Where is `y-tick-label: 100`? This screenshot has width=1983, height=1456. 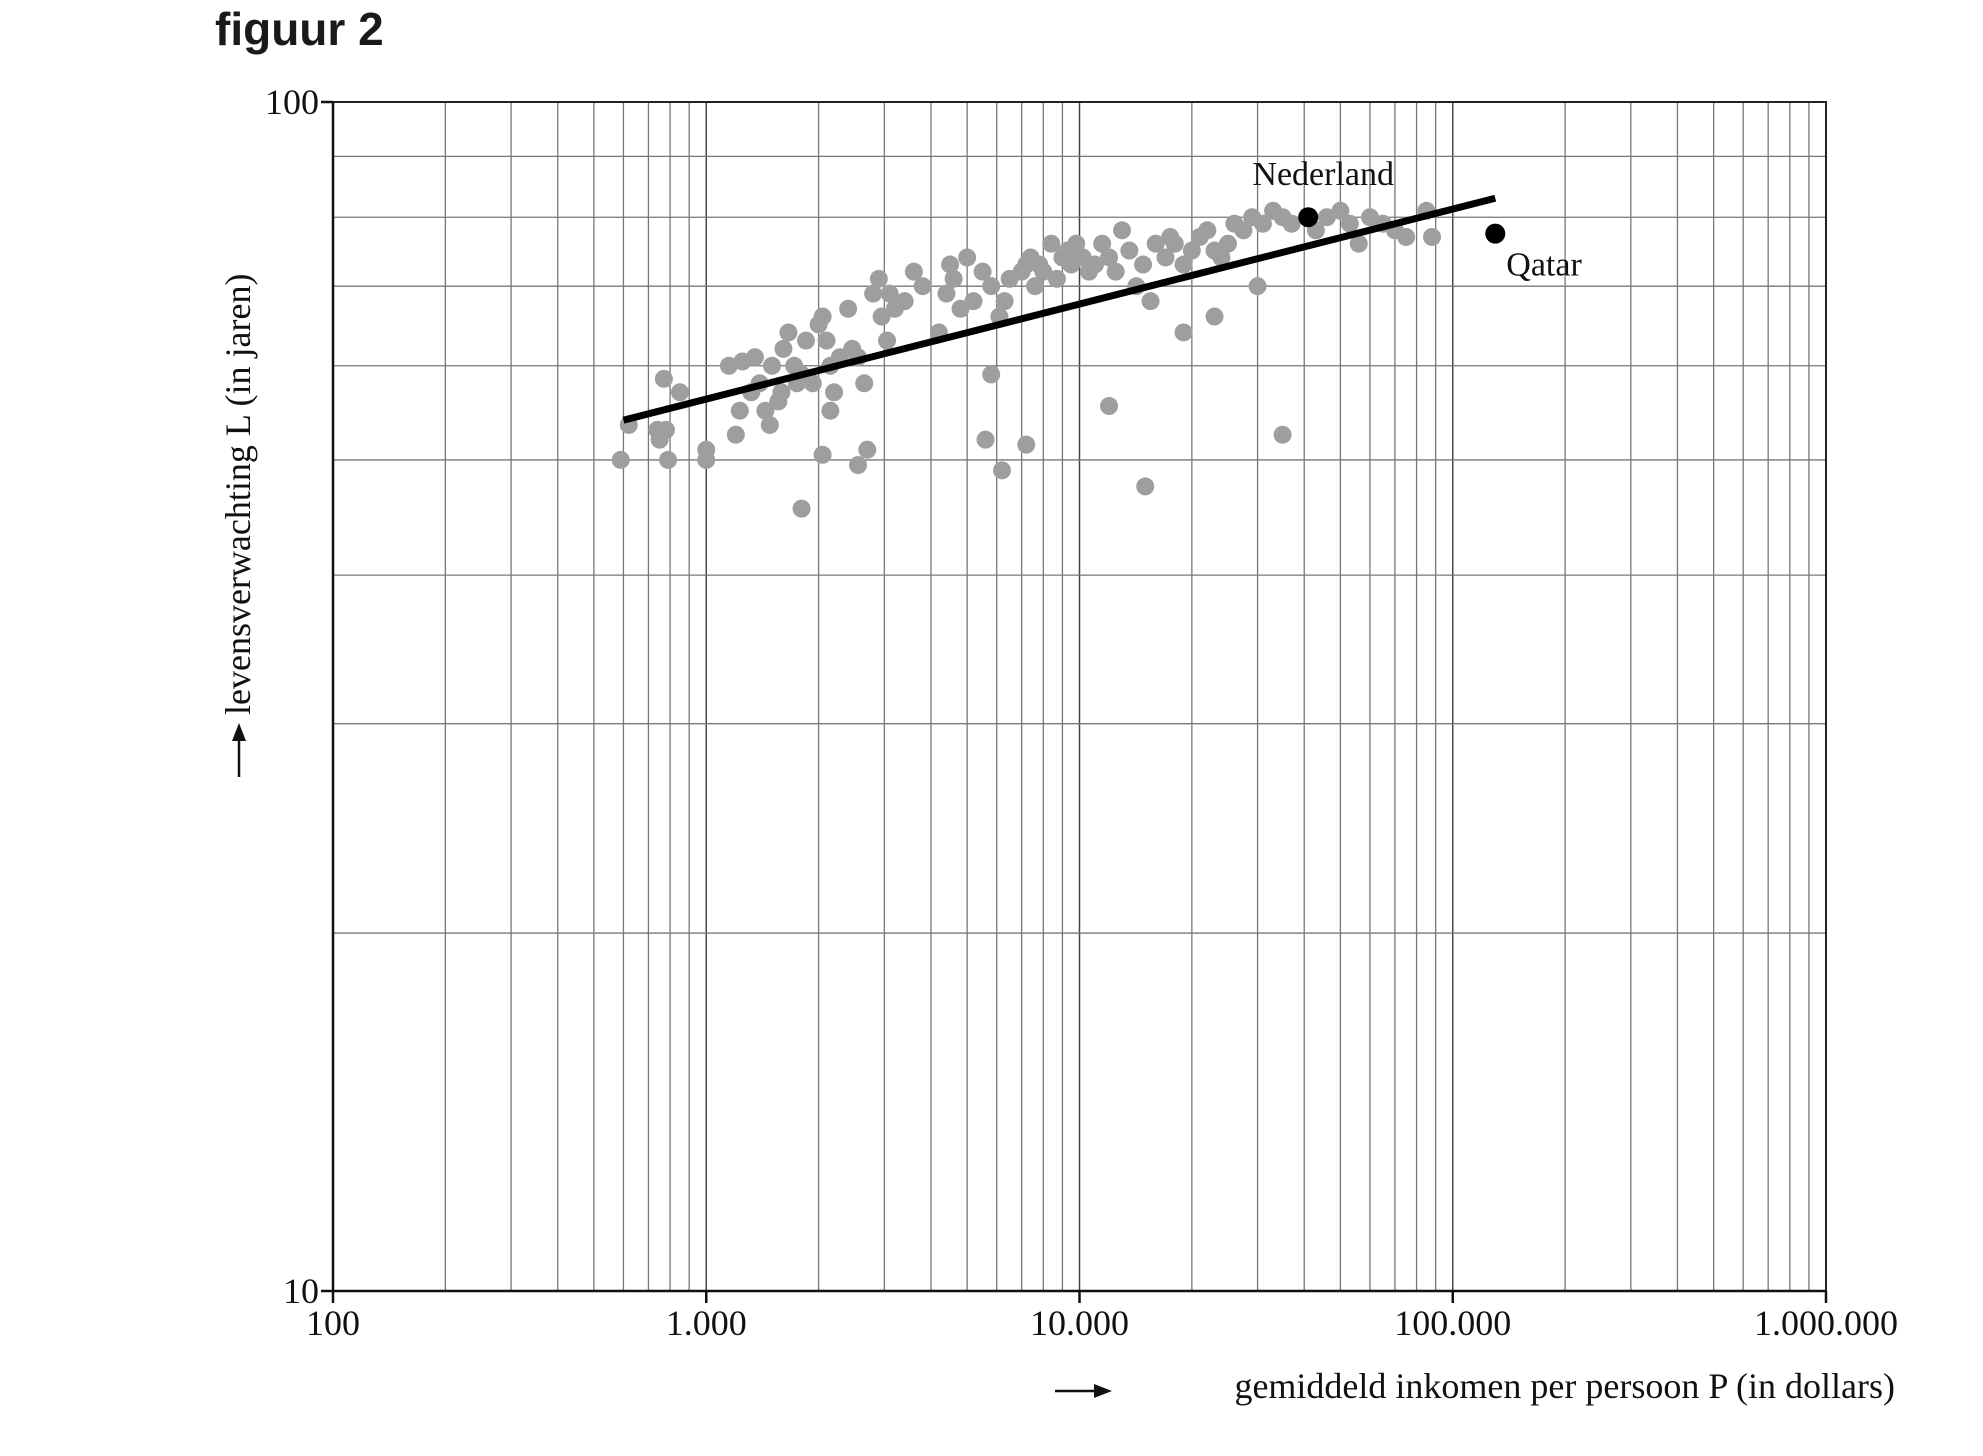
y-tick-label: 100 is located at coordinates (292, 102).